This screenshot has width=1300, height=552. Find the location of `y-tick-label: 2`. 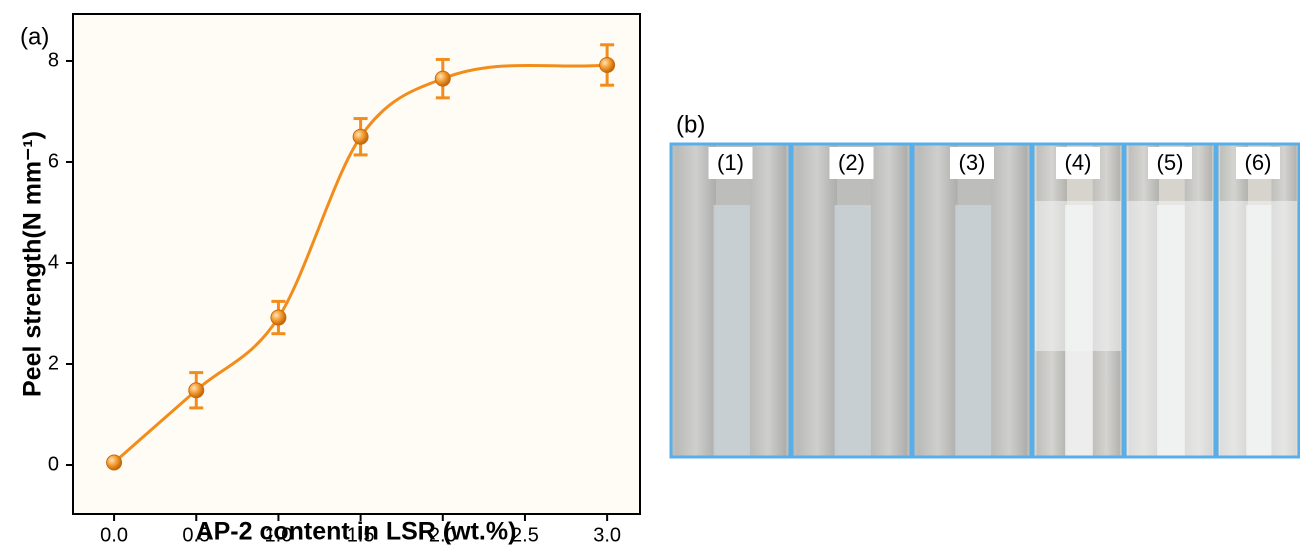

y-tick-label: 2 is located at coordinates (53, 363).